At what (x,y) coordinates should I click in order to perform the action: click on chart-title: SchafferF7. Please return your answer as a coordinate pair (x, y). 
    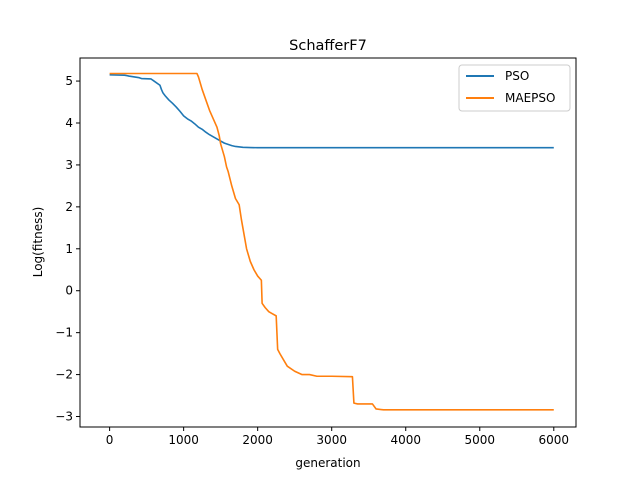
    Looking at the image, I should click on (328, 46).